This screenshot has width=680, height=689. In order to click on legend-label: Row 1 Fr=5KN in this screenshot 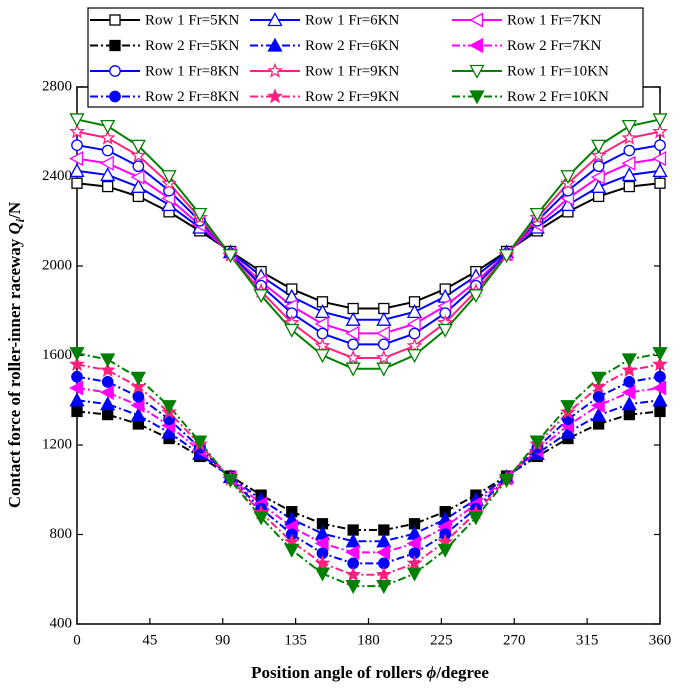, I will do `click(192, 20)`.